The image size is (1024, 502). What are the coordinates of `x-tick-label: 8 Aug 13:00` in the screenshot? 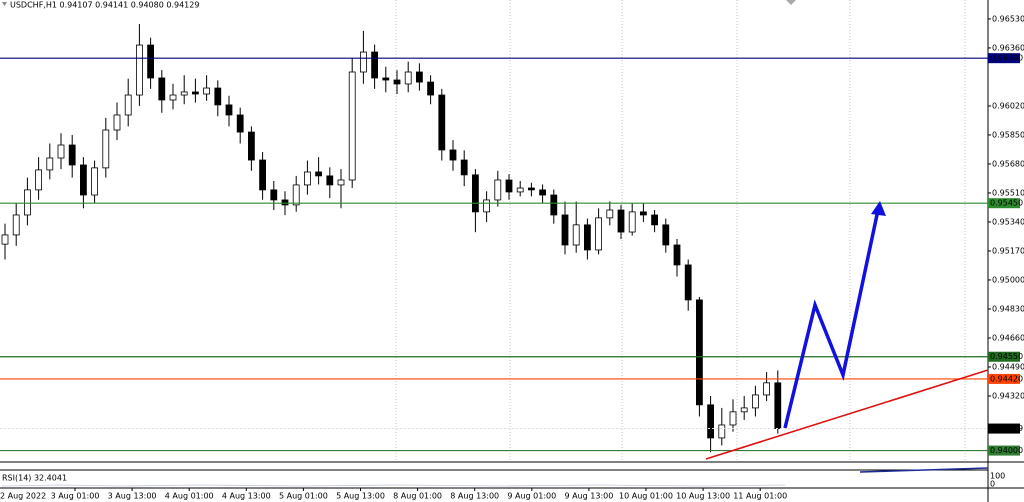 It's located at (474, 496).